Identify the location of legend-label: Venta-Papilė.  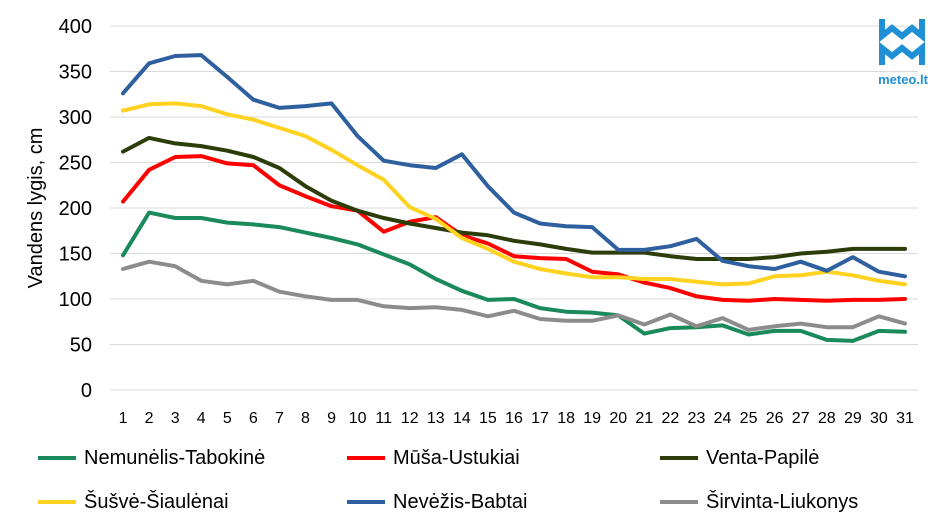
(763, 457).